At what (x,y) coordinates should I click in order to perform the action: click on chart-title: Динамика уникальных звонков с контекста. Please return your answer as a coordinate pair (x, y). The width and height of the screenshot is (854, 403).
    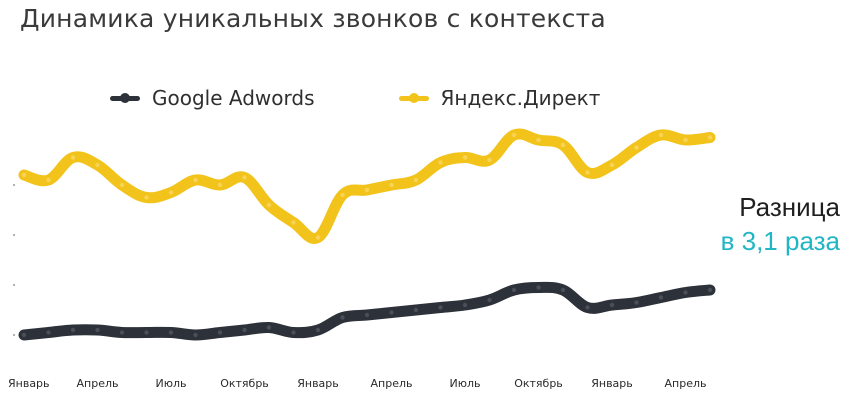
    Looking at the image, I should click on (313, 18).